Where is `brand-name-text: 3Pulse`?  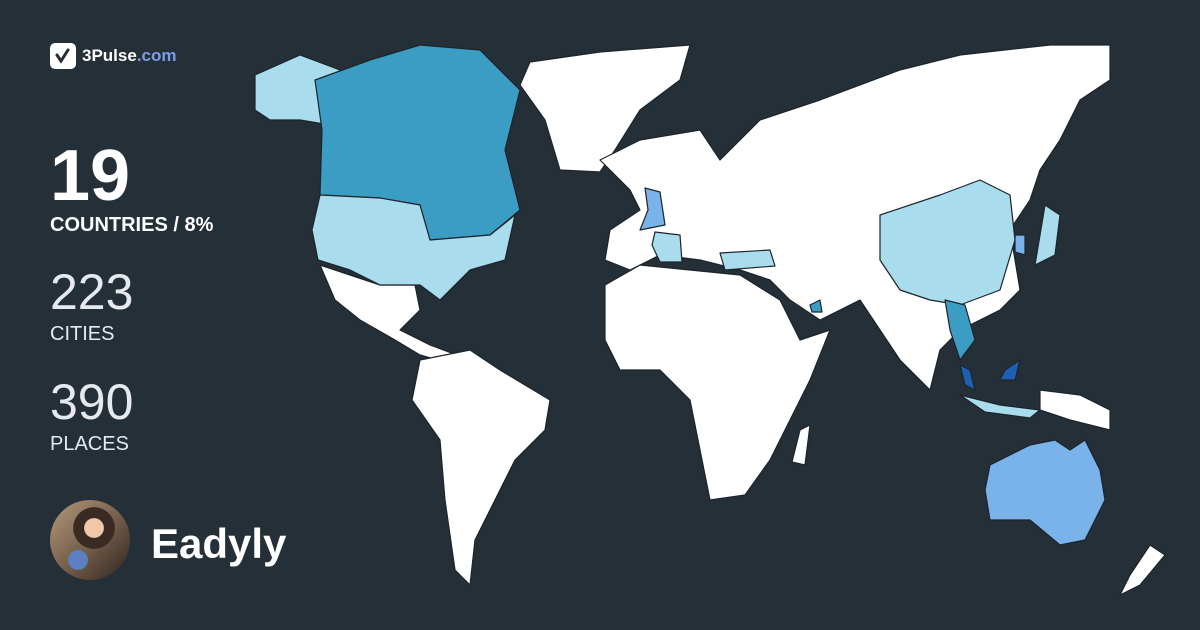
brand-name-text: 3Pulse is located at coordinates (109, 55).